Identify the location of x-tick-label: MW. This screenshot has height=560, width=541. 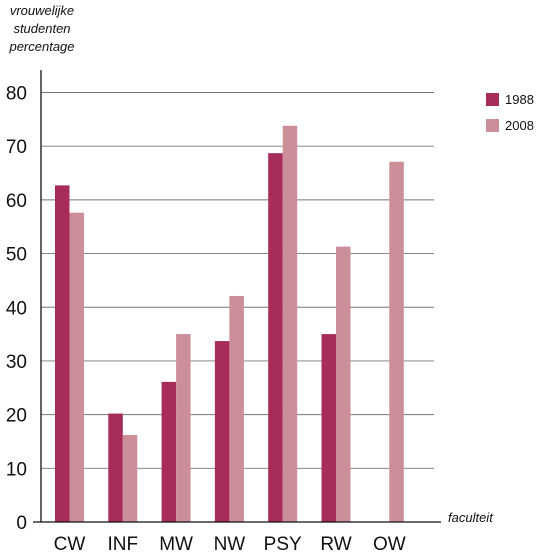
(176, 544).